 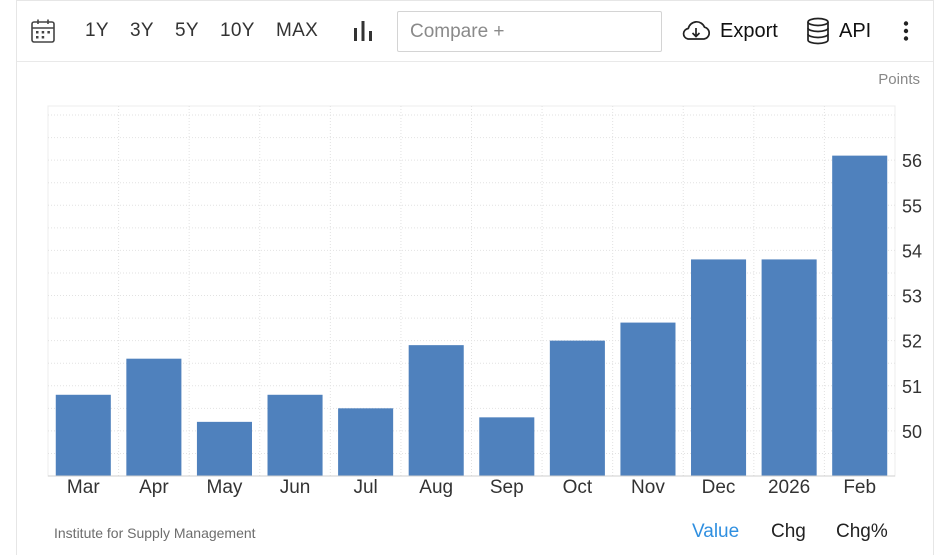 What do you see at coordinates (295, 487) in the screenshot?
I see `x-tick-label: Jun` at bounding box center [295, 487].